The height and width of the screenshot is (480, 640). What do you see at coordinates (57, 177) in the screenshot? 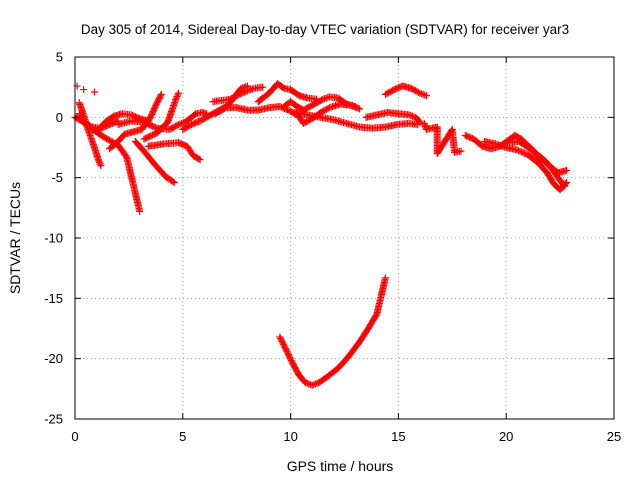
I see `y-tick-label: -5` at bounding box center [57, 177].